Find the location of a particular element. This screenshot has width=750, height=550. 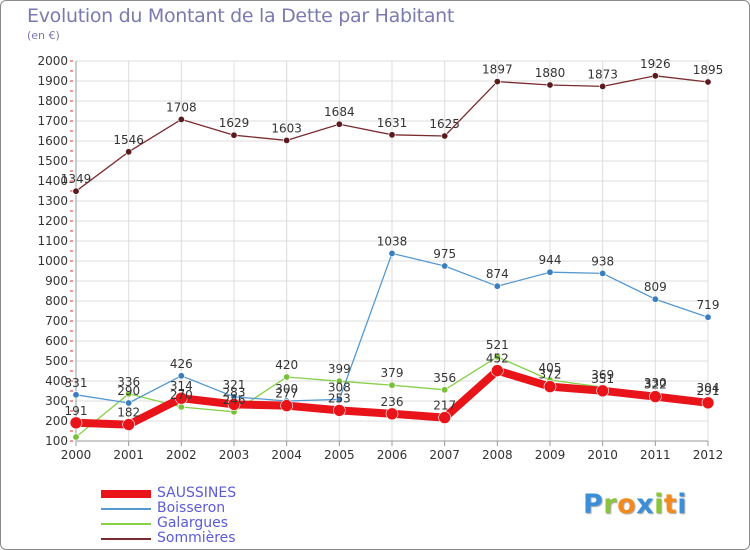

y-tick-label: 1200 is located at coordinates (52, 221).